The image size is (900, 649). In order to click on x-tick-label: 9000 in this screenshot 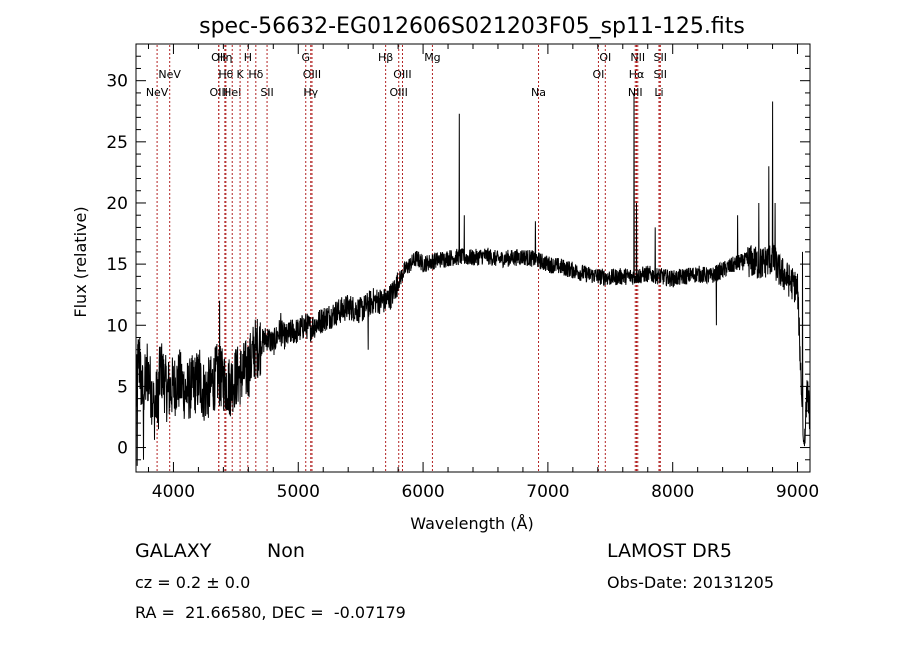, I will do `click(797, 492)`.